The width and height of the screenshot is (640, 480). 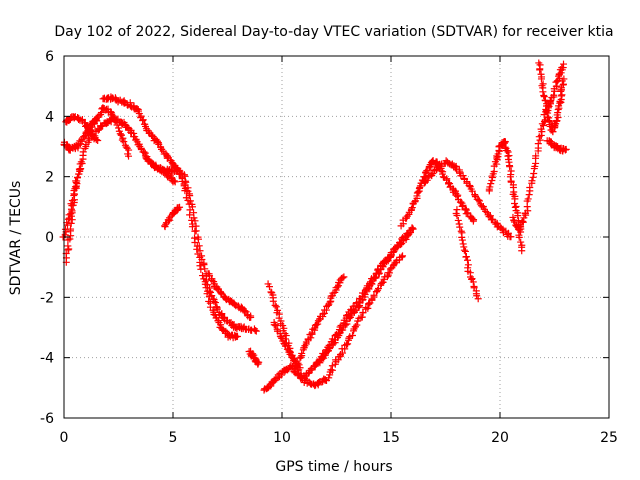 I want to click on y-tick-label: 2, so click(x=49, y=178).